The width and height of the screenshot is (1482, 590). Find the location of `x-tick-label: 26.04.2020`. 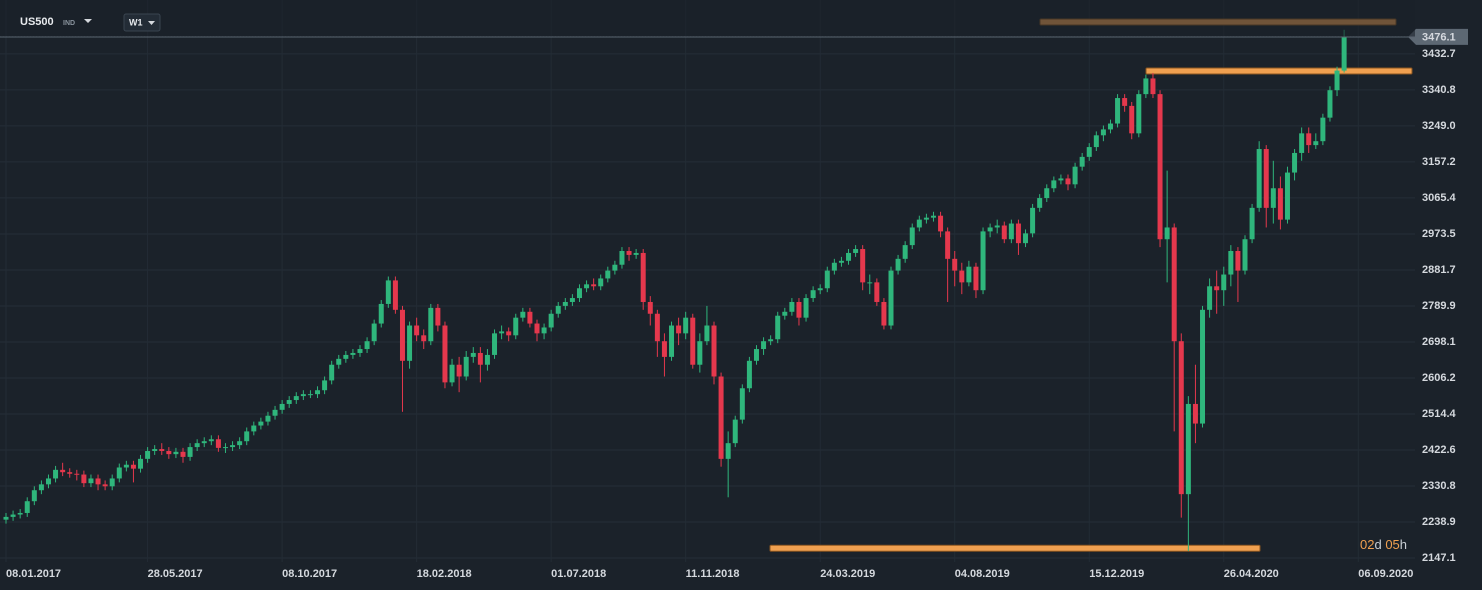

x-tick-label: 26.04.2020 is located at coordinates (1251, 574).